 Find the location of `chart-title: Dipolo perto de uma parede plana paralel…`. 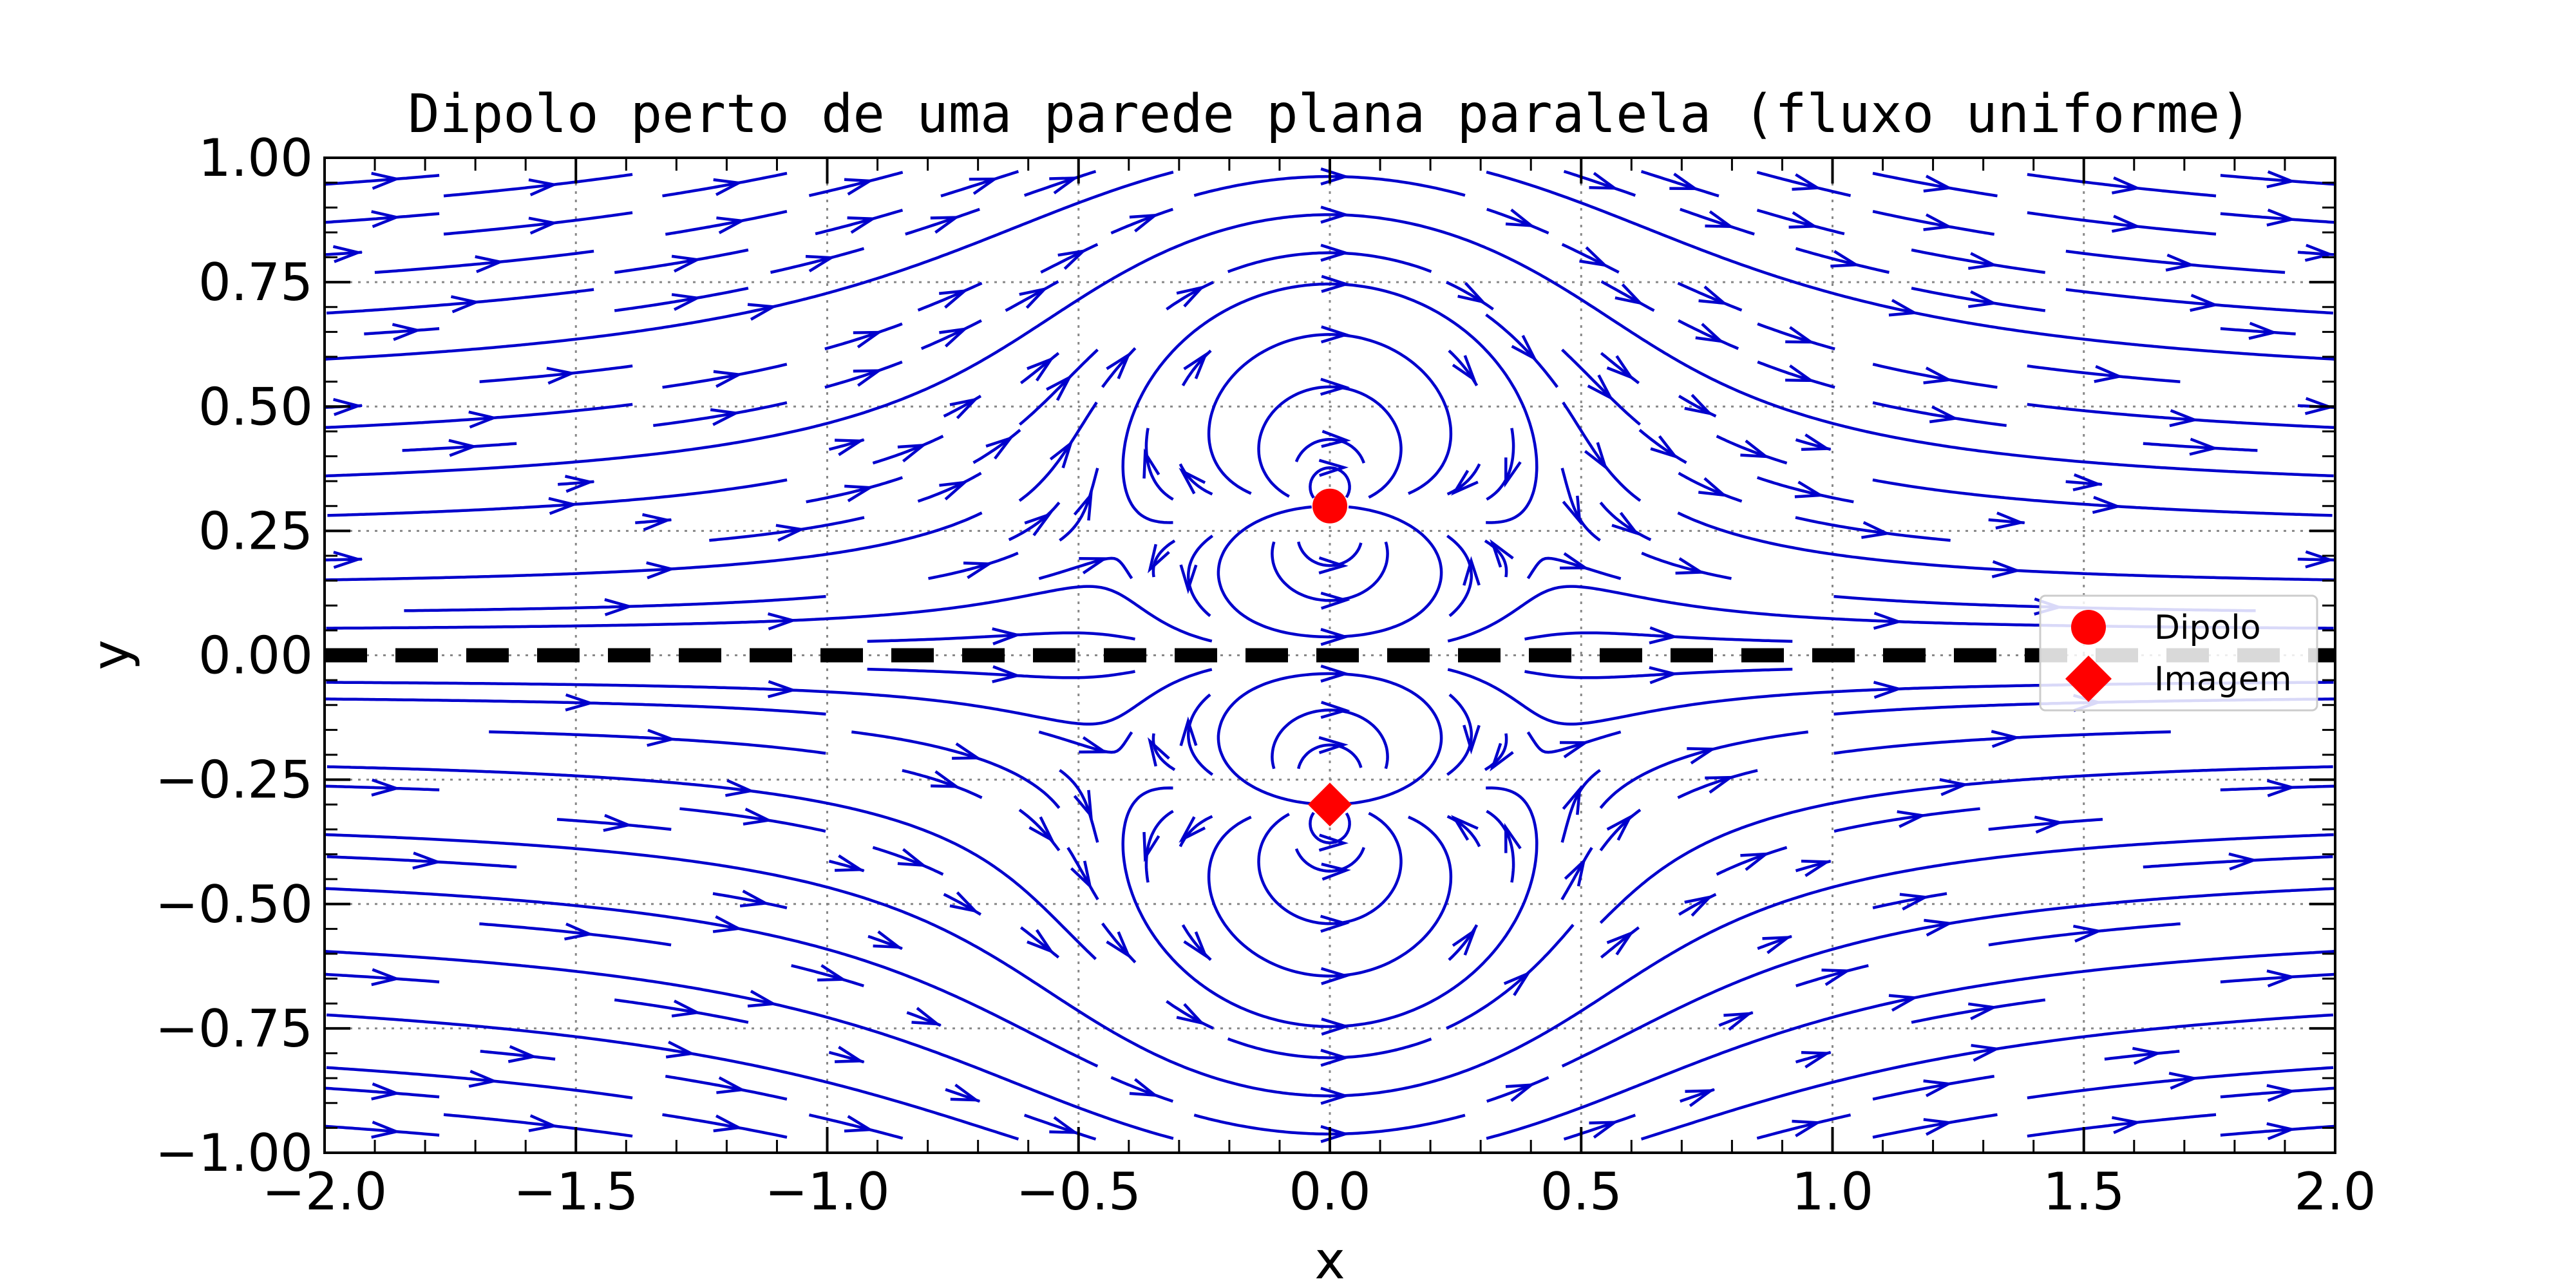

chart-title: Dipolo perto de uma parede plana paralel… is located at coordinates (1329, 115).